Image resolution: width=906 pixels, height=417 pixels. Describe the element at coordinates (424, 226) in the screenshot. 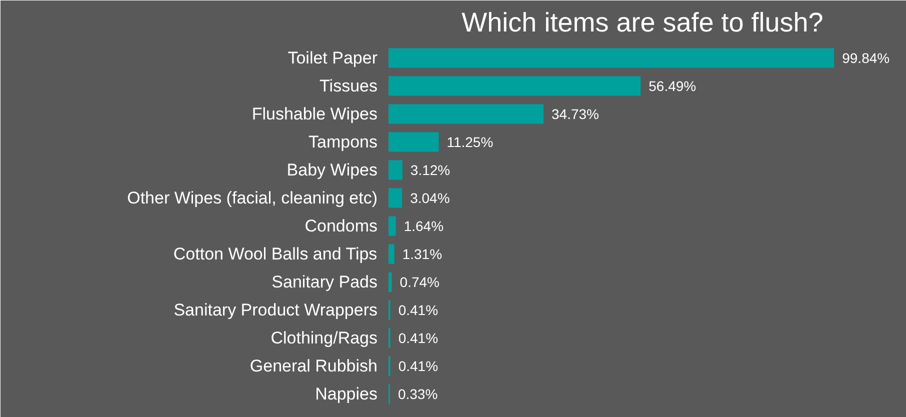

I see `data-label: 1.64%` at that location.